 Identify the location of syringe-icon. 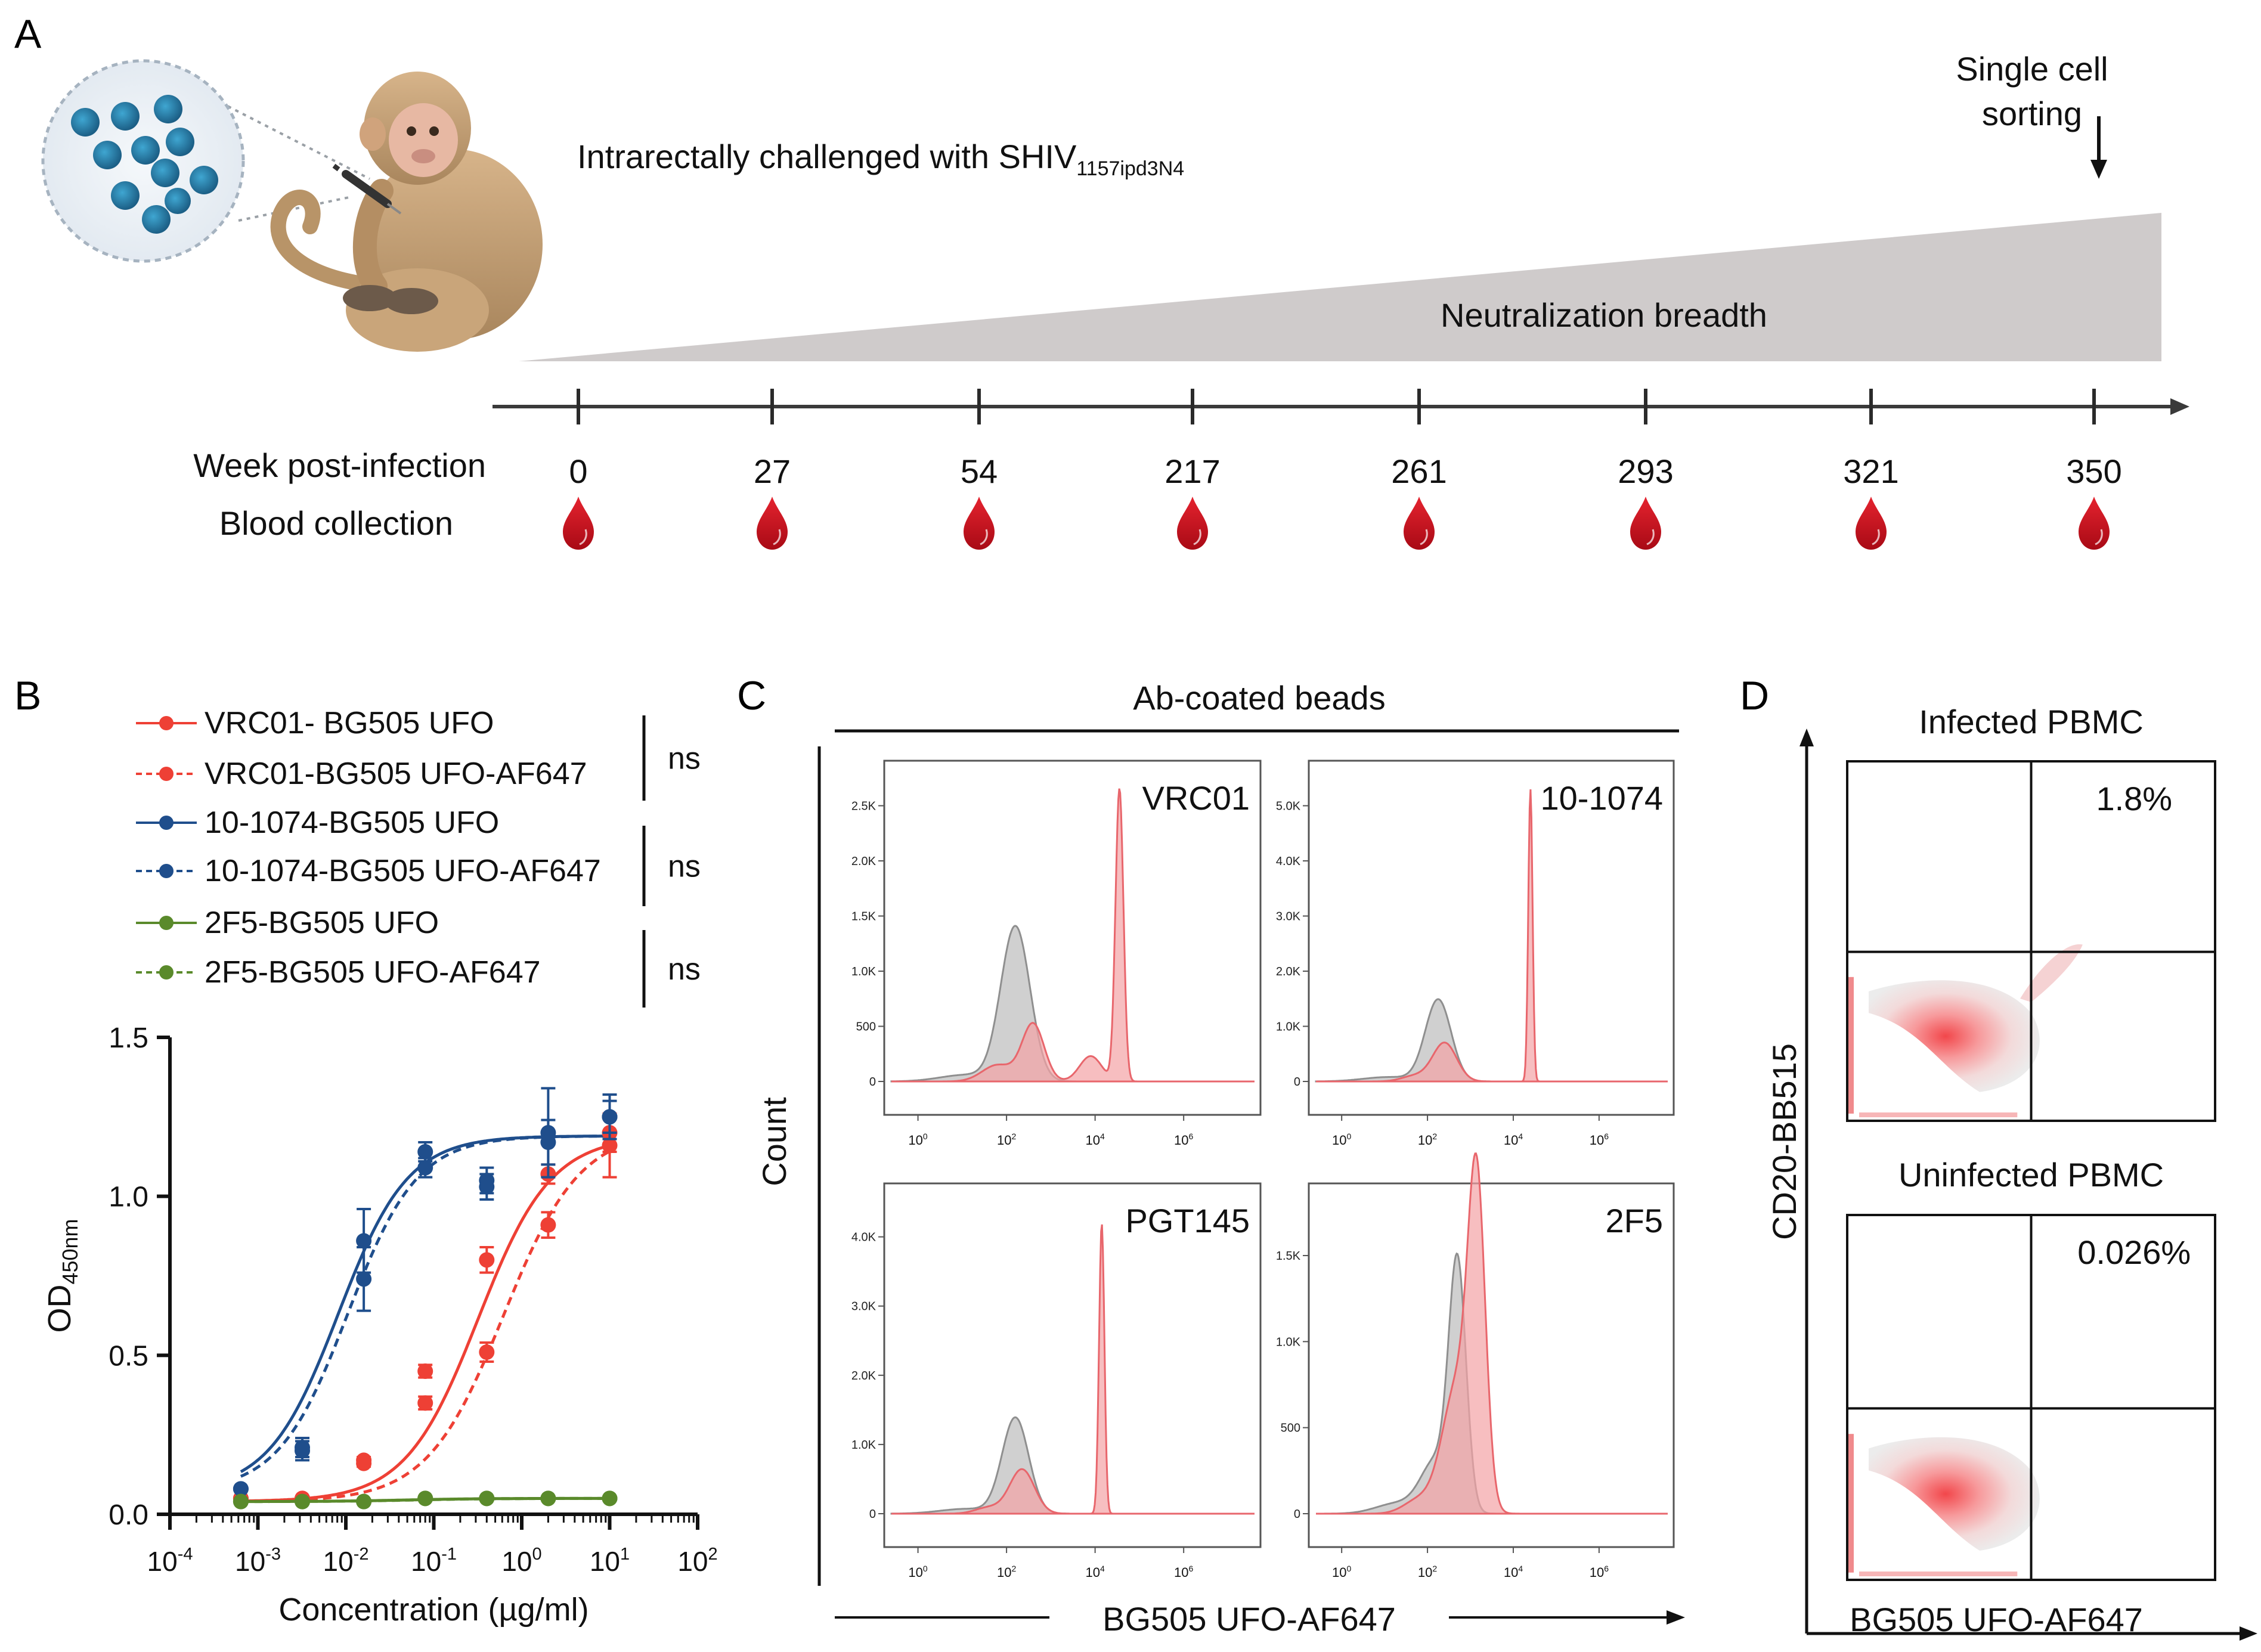
(367, 189).